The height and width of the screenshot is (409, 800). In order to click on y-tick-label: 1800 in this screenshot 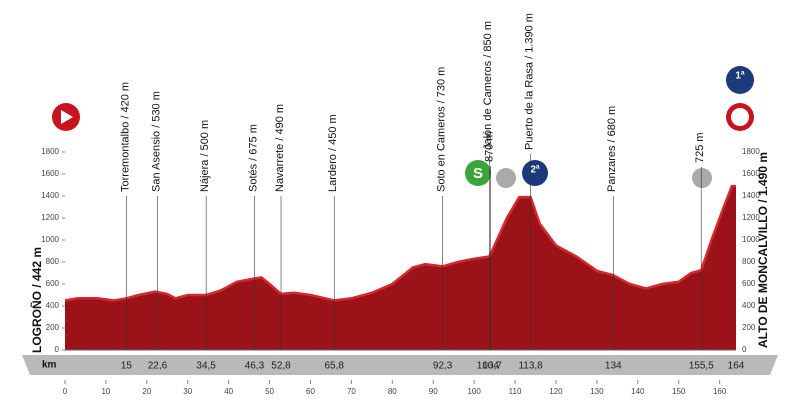, I will do `click(50, 151)`.